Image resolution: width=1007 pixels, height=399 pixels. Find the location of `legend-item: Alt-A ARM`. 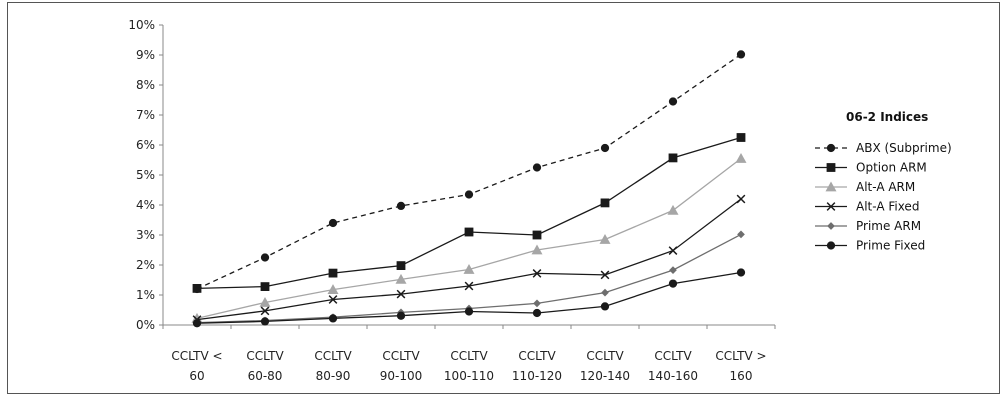

legend-item: Alt-A ARM is located at coordinates (865, 187).